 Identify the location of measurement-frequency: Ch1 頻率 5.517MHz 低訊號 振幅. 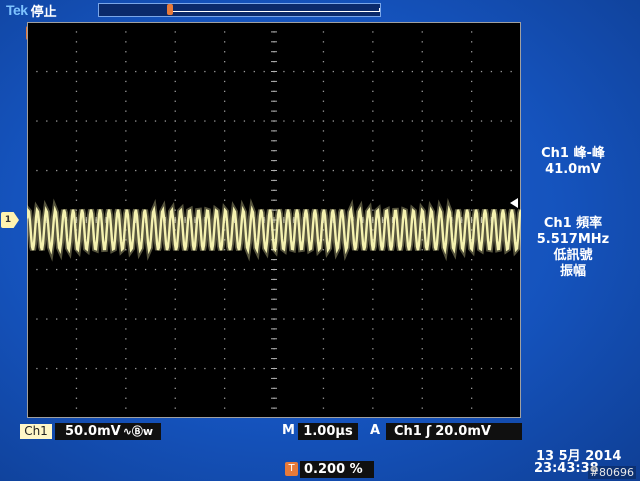
(573, 248).